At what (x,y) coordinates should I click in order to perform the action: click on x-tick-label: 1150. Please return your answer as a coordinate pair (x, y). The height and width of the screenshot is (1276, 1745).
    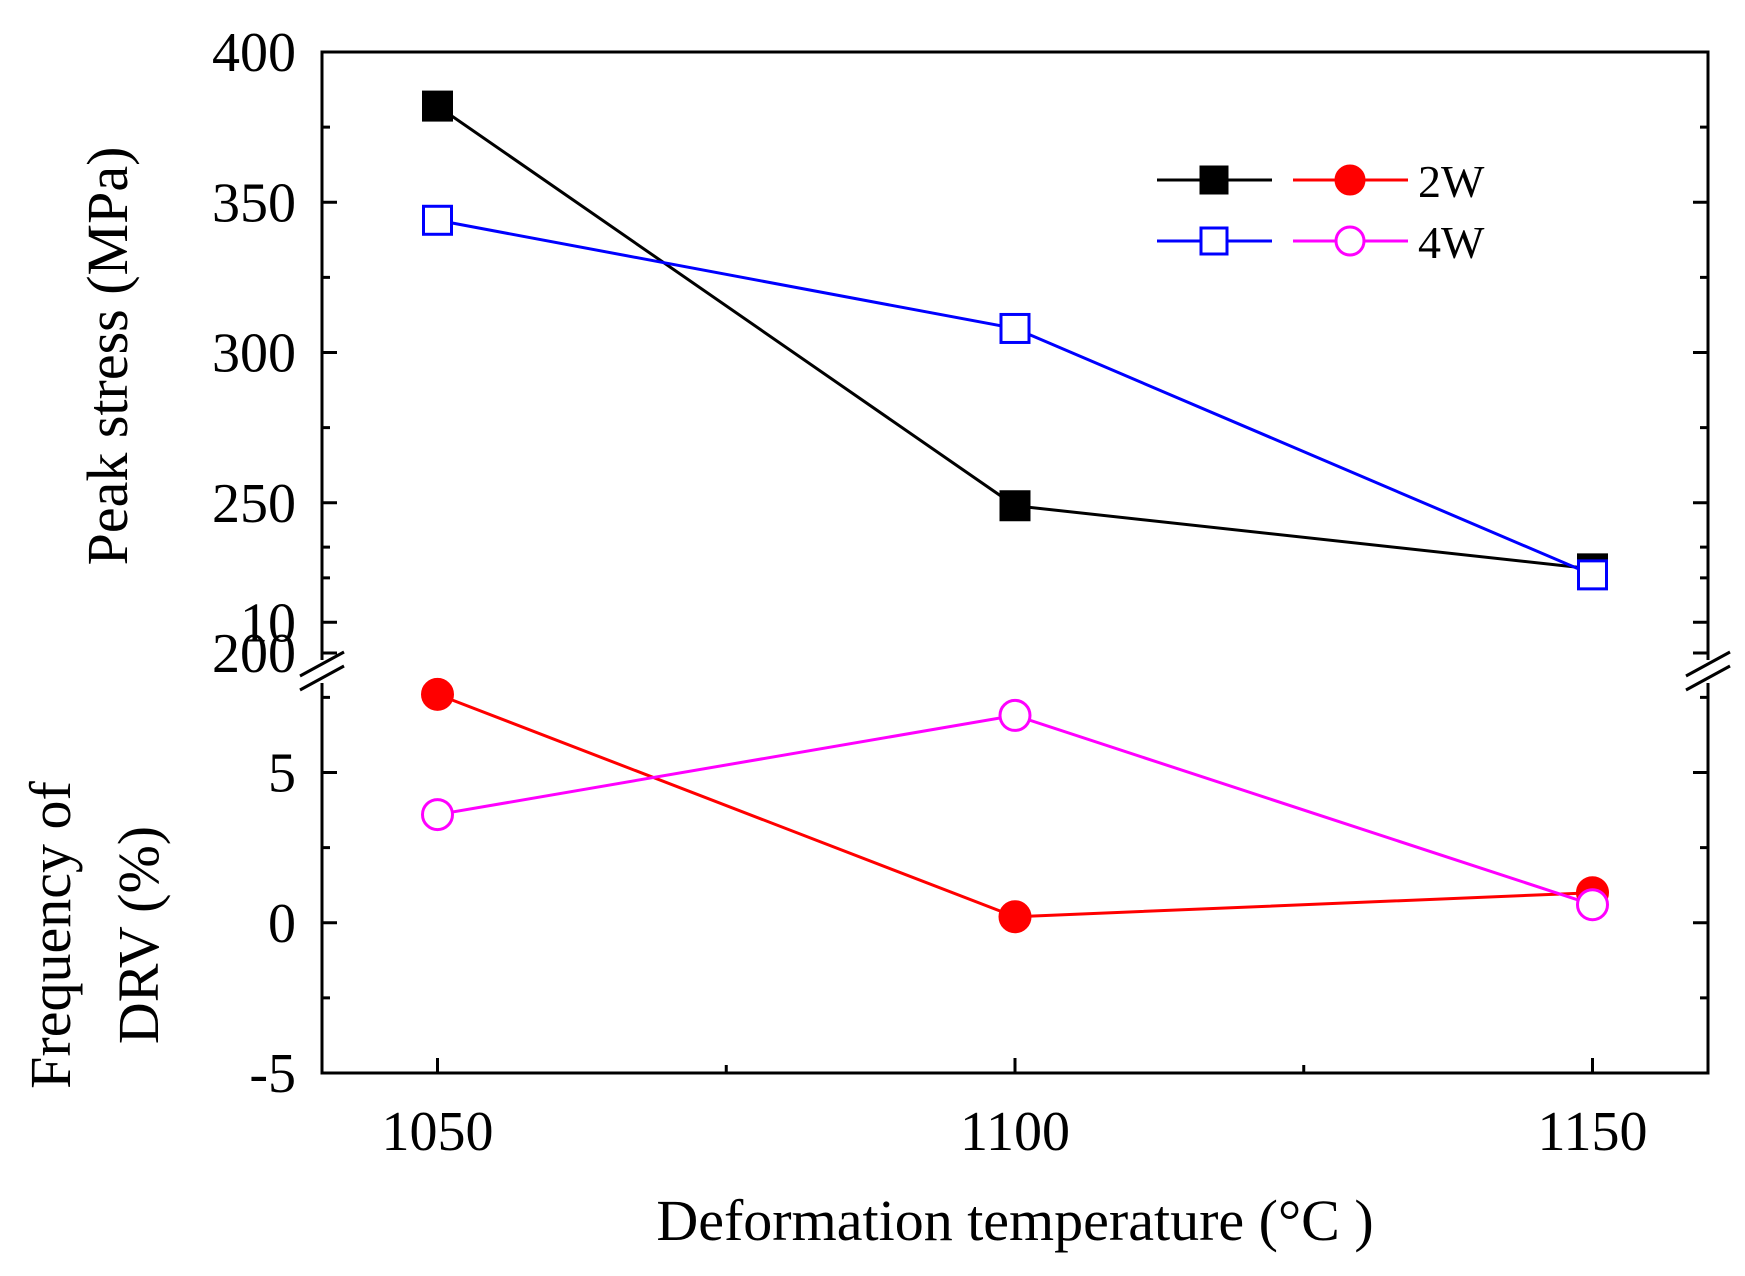
    Looking at the image, I should click on (1593, 1132).